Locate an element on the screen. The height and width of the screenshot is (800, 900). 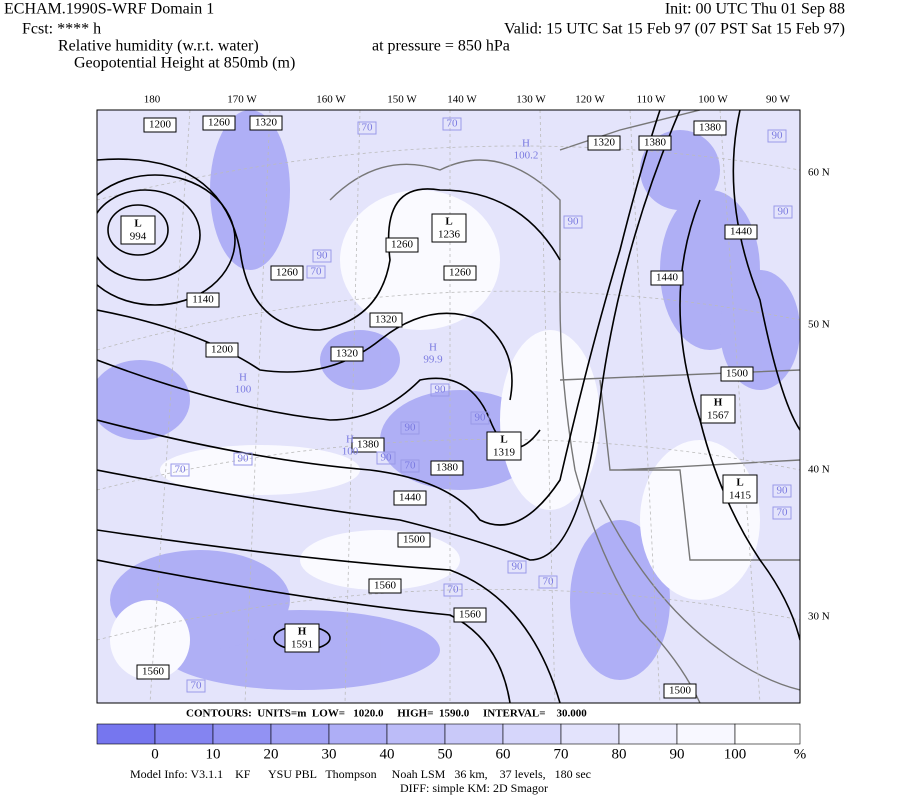
pressure-center-value: 994 is located at coordinates (138, 237).